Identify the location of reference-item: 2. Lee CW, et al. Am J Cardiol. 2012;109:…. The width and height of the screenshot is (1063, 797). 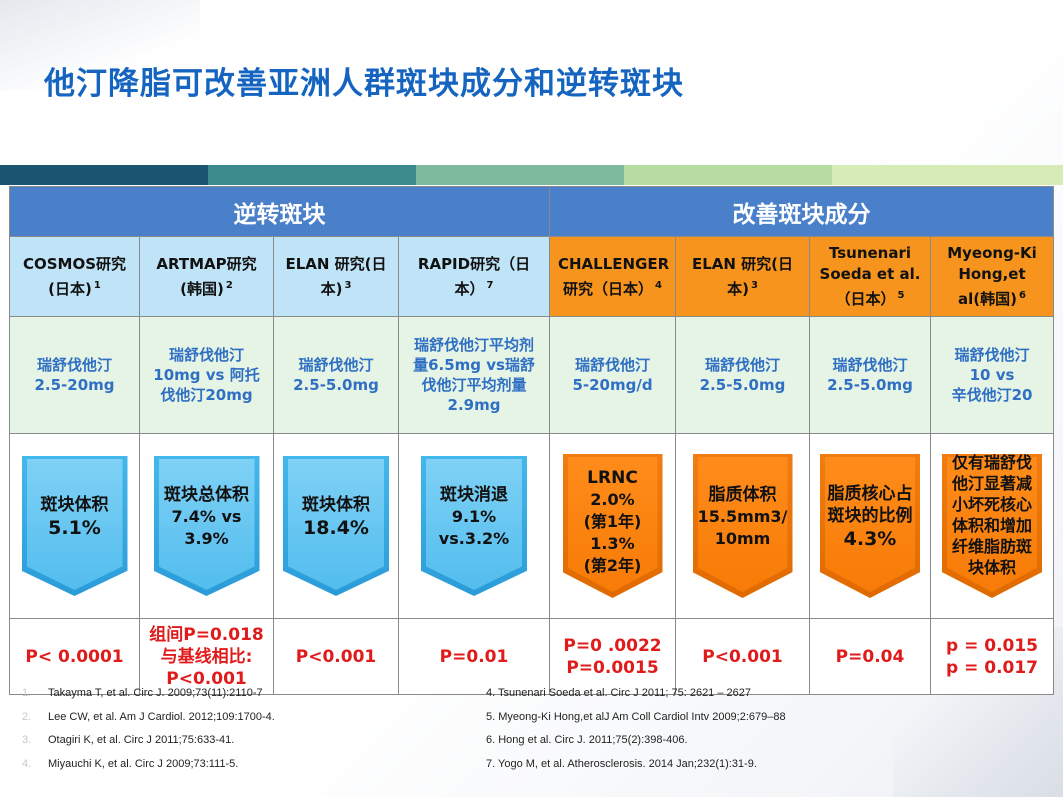
(148, 718).